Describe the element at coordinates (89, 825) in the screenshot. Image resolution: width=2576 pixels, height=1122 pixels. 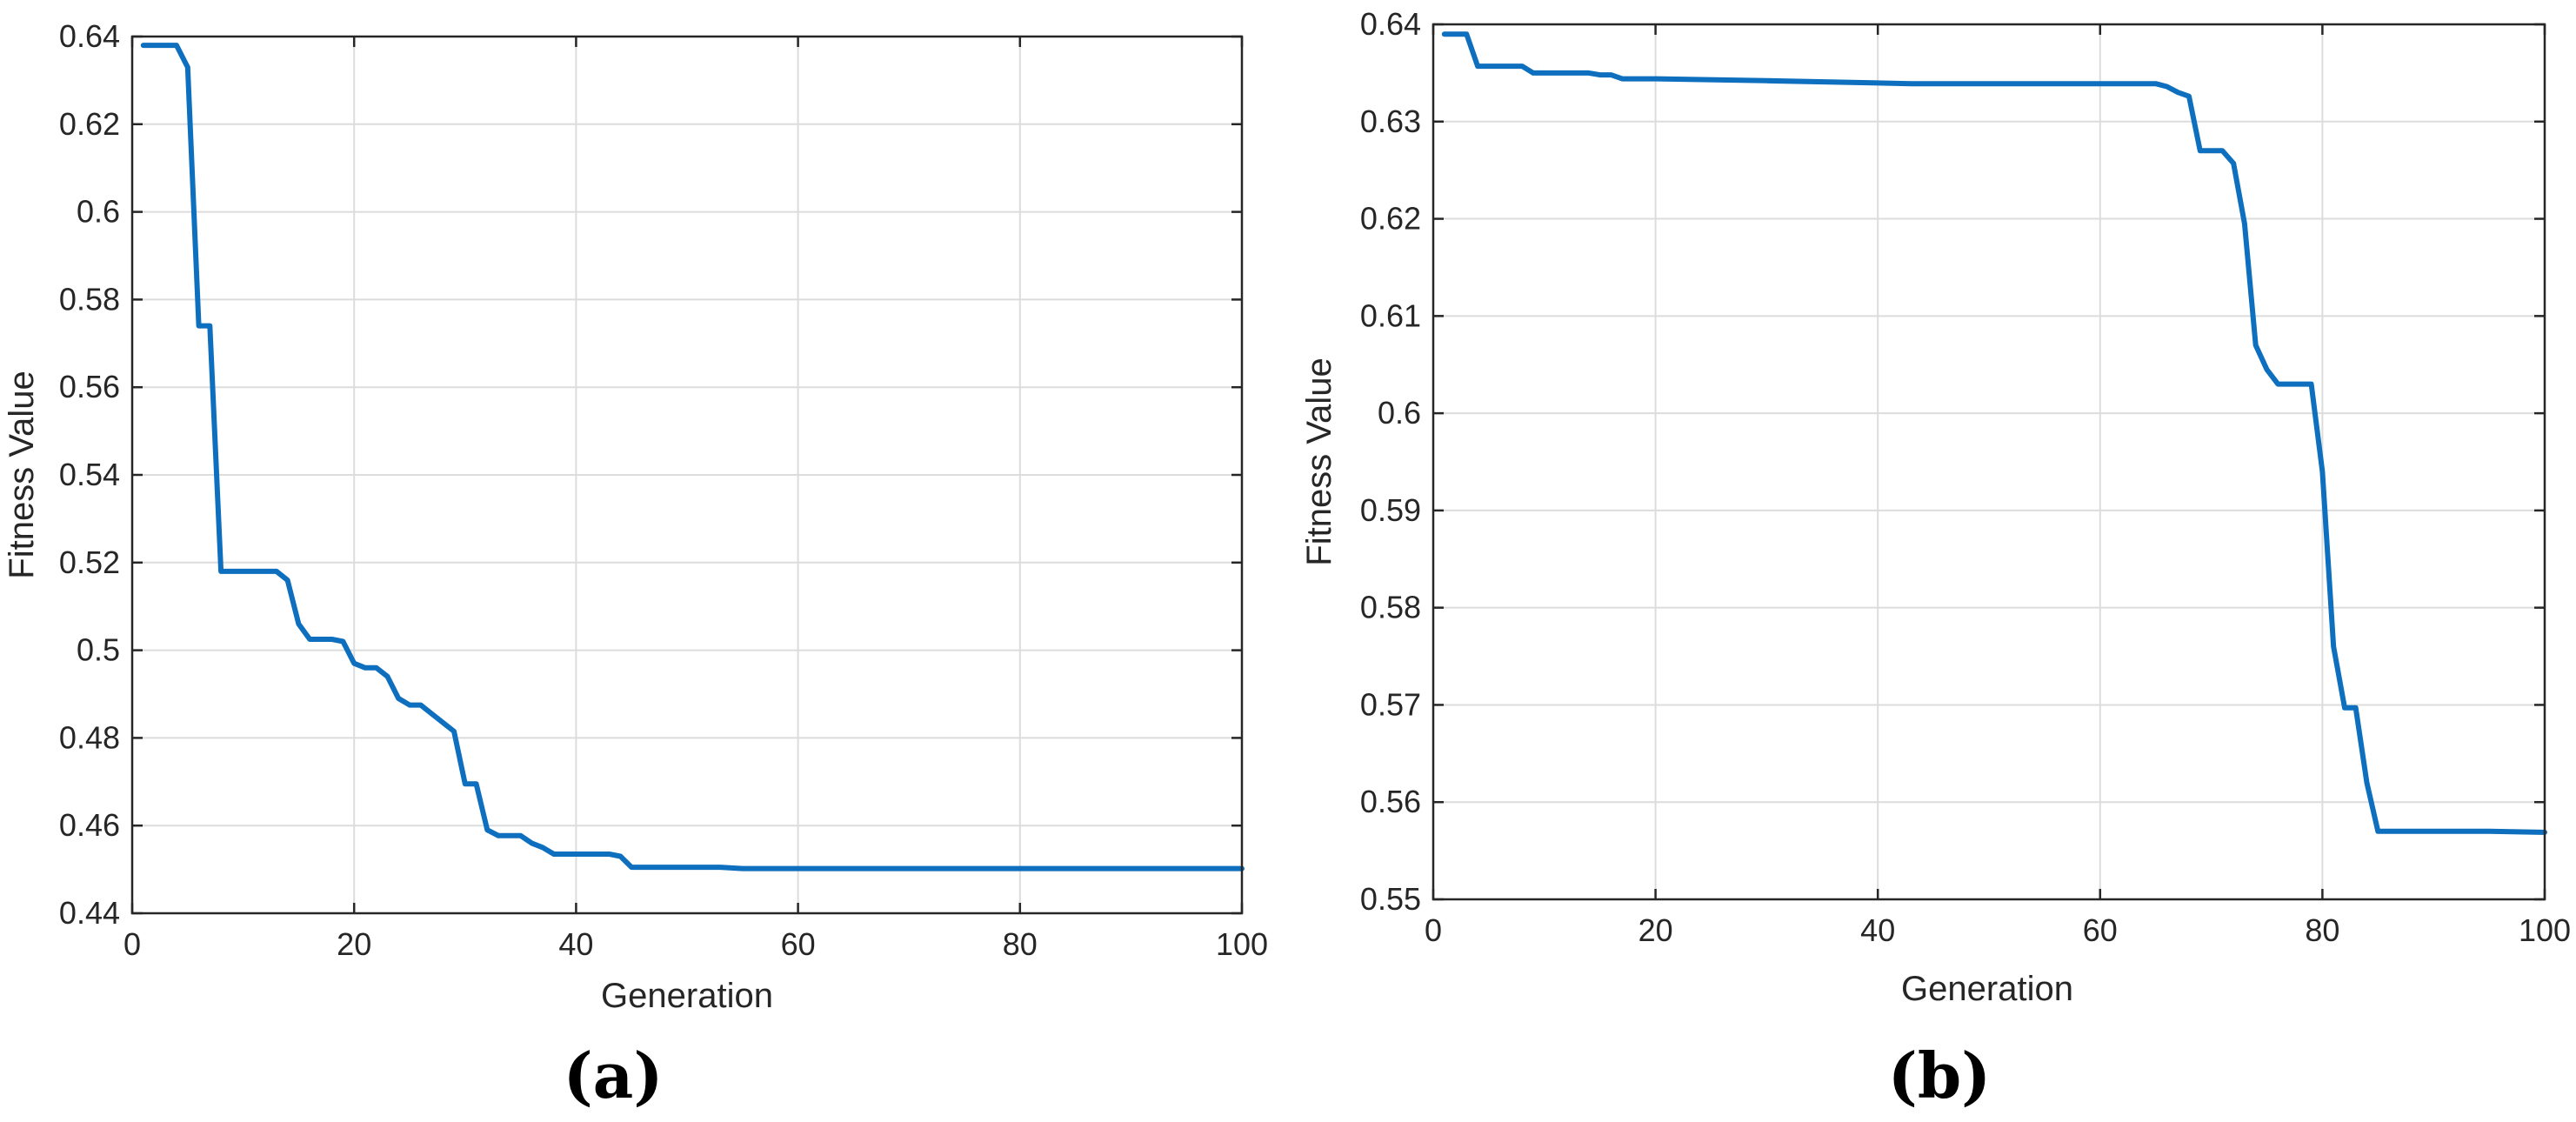
I see `y-tick-label: 0.46` at that location.